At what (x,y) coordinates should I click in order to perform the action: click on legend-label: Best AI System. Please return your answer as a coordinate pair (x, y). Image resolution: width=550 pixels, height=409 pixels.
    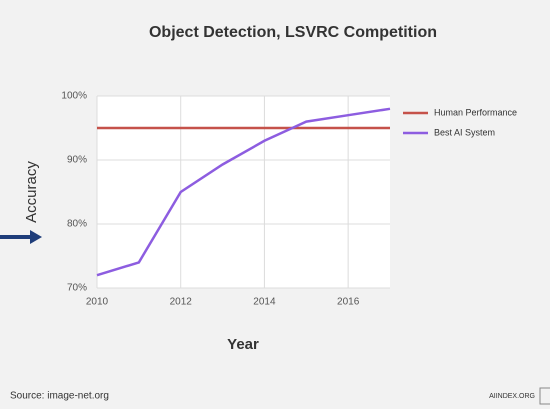
    Looking at the image, I should click on (464, 132).